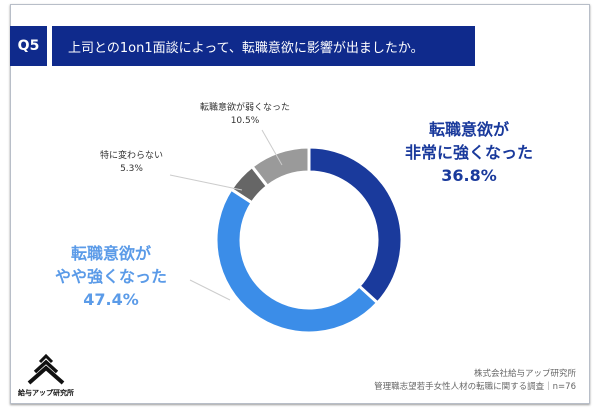 This screenshot has height=416, width=600. What do you see at coordinates (469, 176) in the screenshot?
I see `slice-value: 36.8%` at bounding box center [469, 176].